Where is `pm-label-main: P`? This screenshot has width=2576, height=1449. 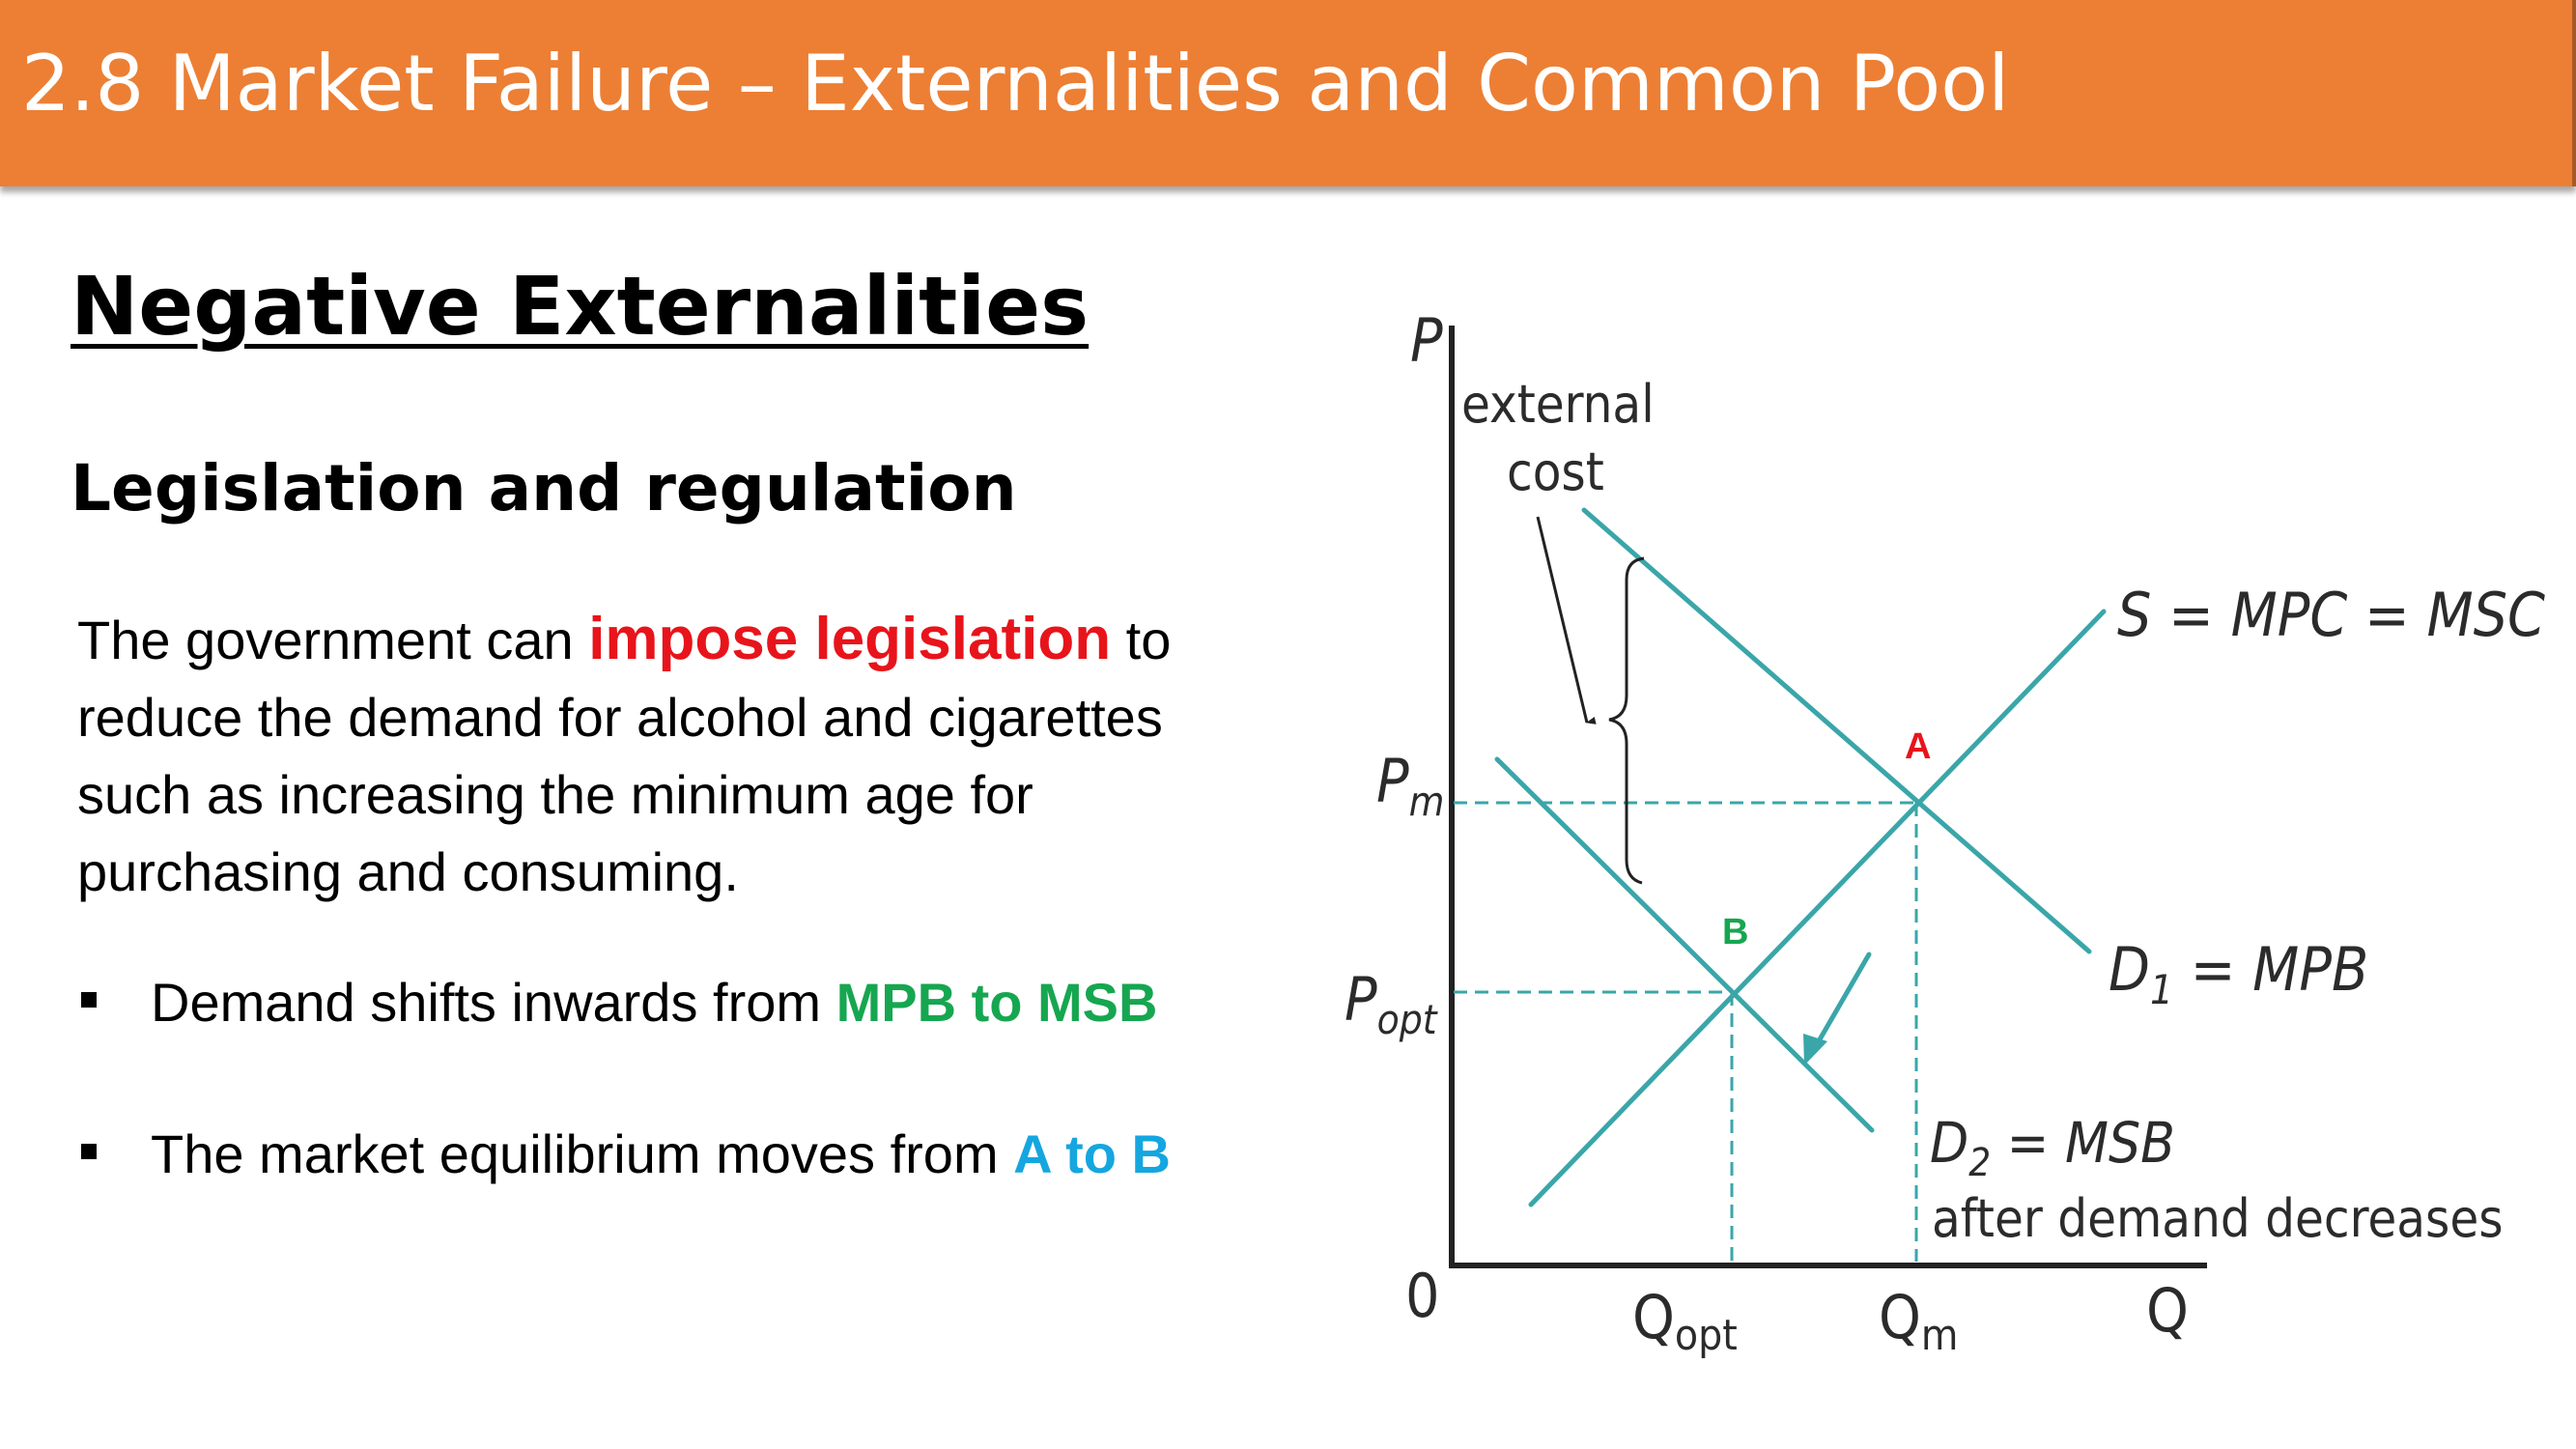
pm-label-main: P is located at coordinates (1392, 781).